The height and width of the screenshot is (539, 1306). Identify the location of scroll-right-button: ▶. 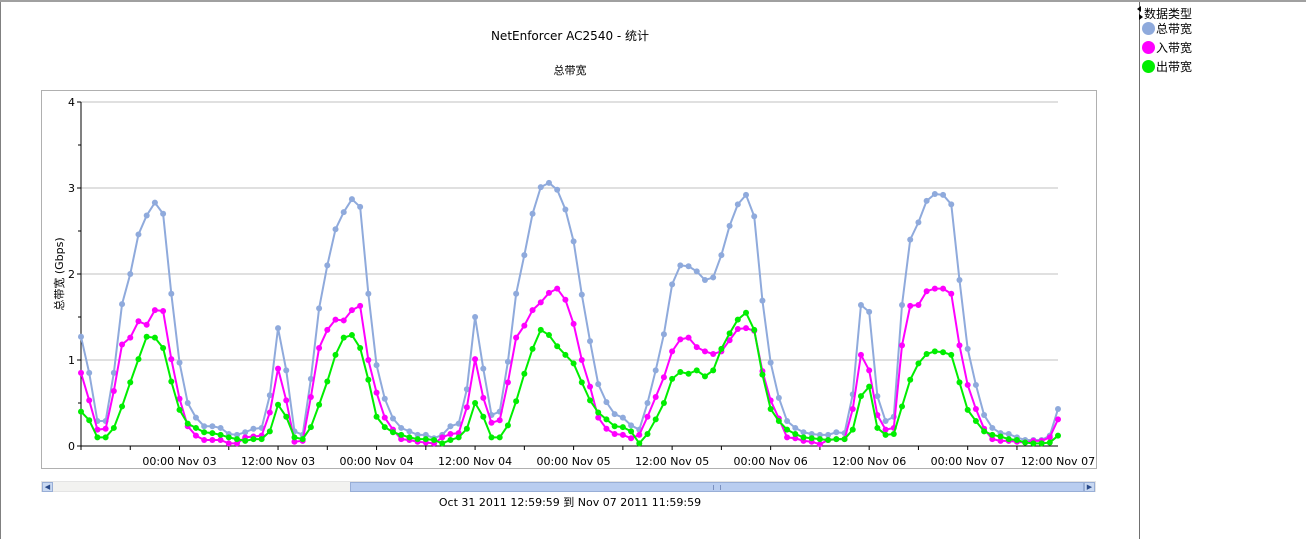
(1089, 487).